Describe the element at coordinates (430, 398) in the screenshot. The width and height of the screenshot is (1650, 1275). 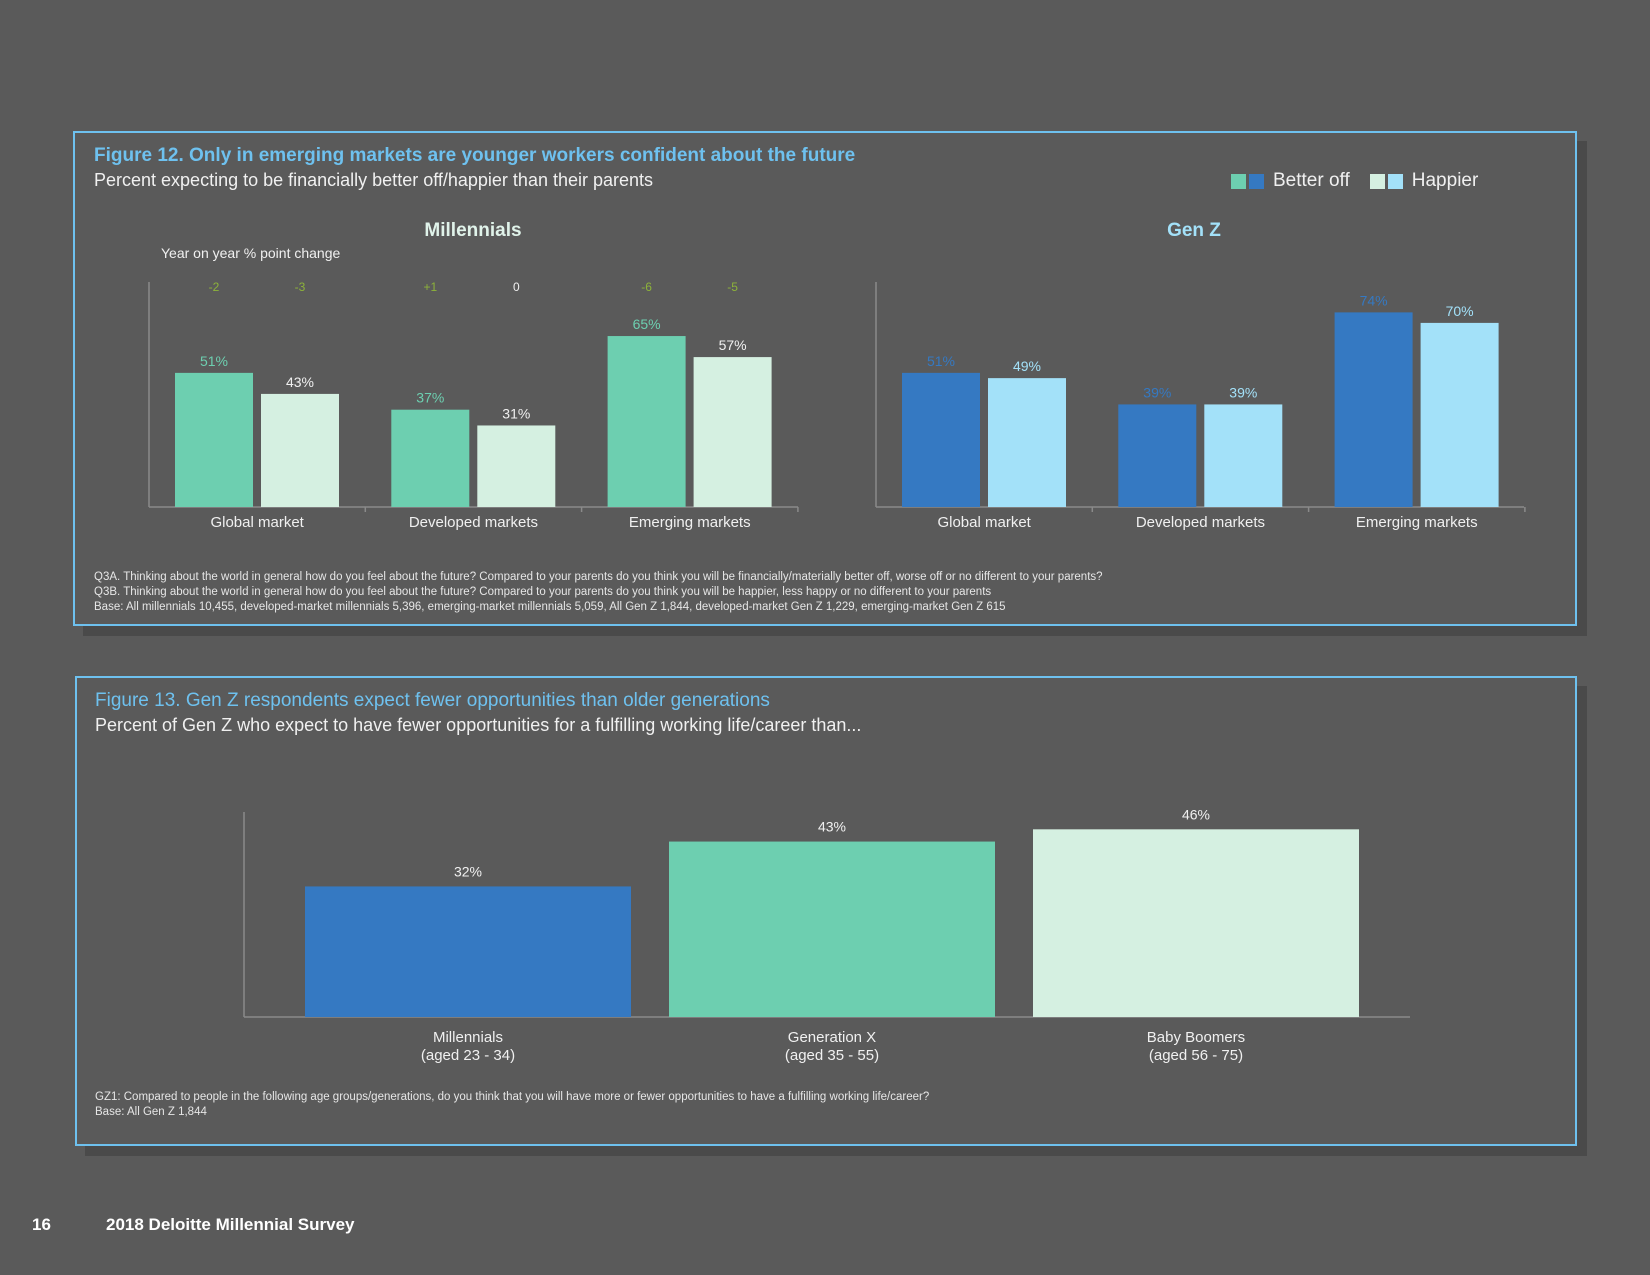
I see `millennials-data-label: 37%` at that location.